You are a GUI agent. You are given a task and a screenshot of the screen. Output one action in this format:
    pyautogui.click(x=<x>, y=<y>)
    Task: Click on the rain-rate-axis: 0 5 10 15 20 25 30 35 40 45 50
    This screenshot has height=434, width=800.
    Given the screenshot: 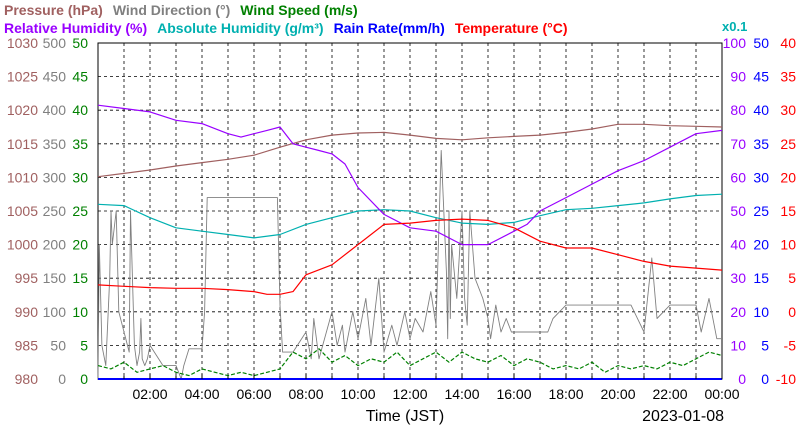 What is the action you would take?
    pyautogui.click(x=761, y=211)
    